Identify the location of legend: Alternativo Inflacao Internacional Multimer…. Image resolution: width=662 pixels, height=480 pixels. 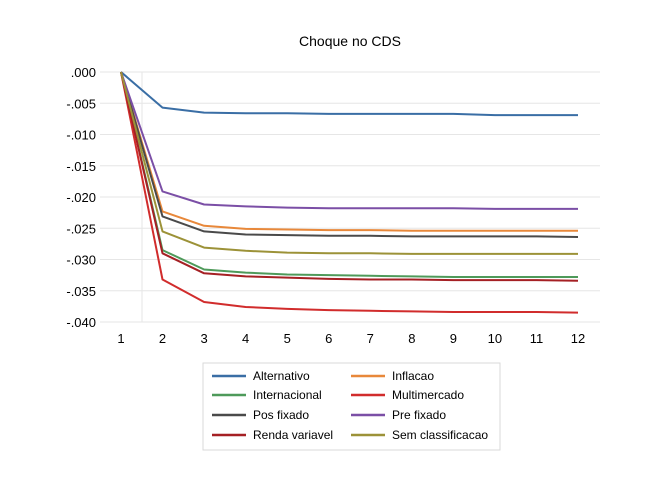
(351, 406).